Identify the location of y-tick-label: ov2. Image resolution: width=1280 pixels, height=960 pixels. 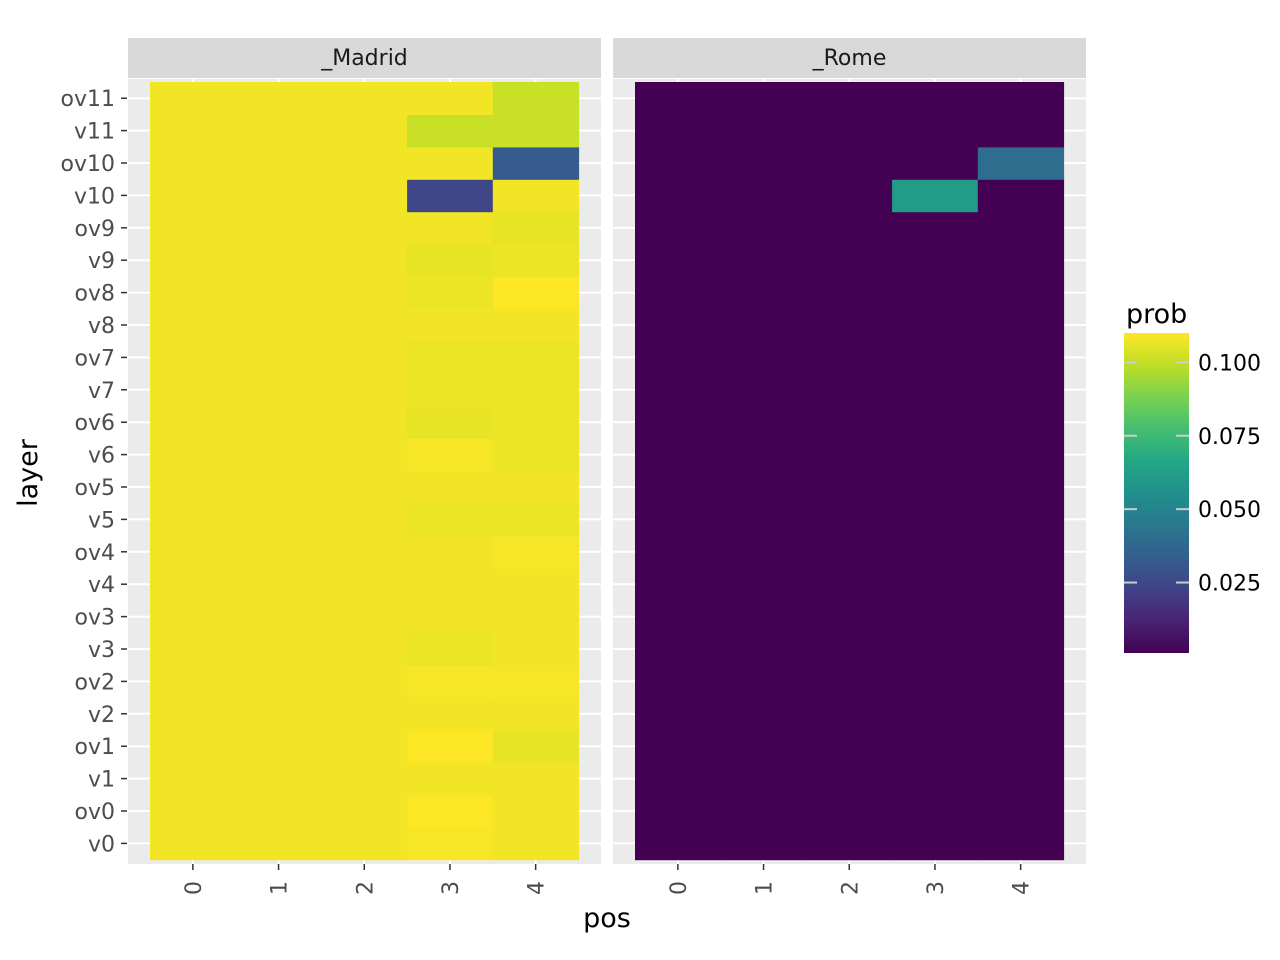
(95, 682).